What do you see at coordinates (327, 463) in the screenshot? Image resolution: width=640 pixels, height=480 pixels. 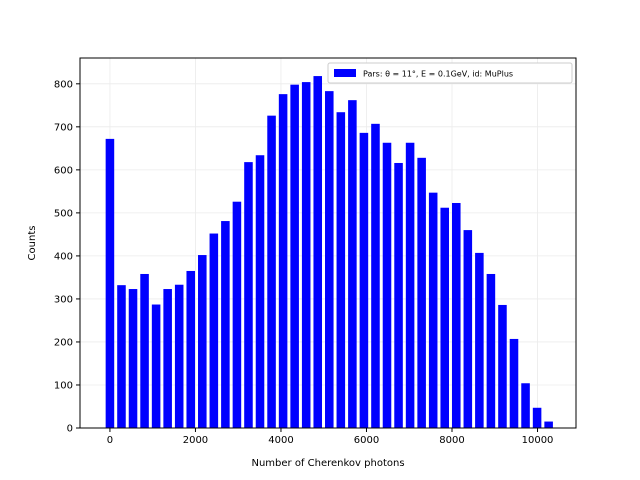 I see `x-axis-label: Number of Cherenkov photons` at bounding box center [327, 463].